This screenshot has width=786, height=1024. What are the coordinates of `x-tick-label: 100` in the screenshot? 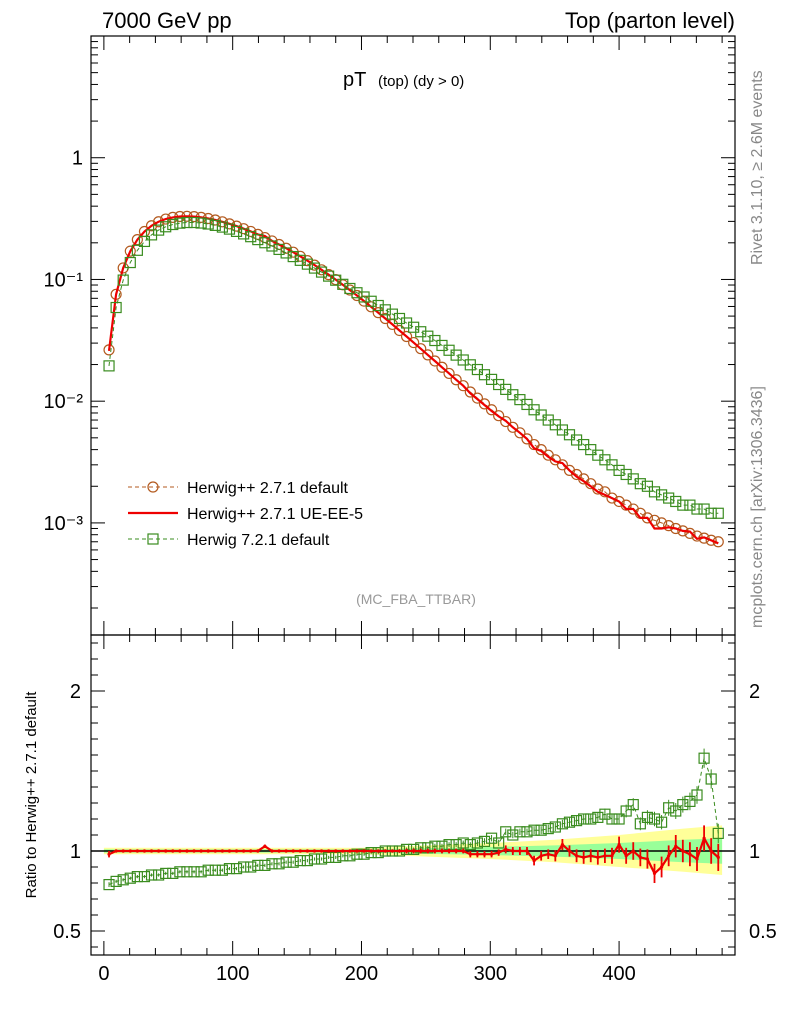 It's located at (232, 974).